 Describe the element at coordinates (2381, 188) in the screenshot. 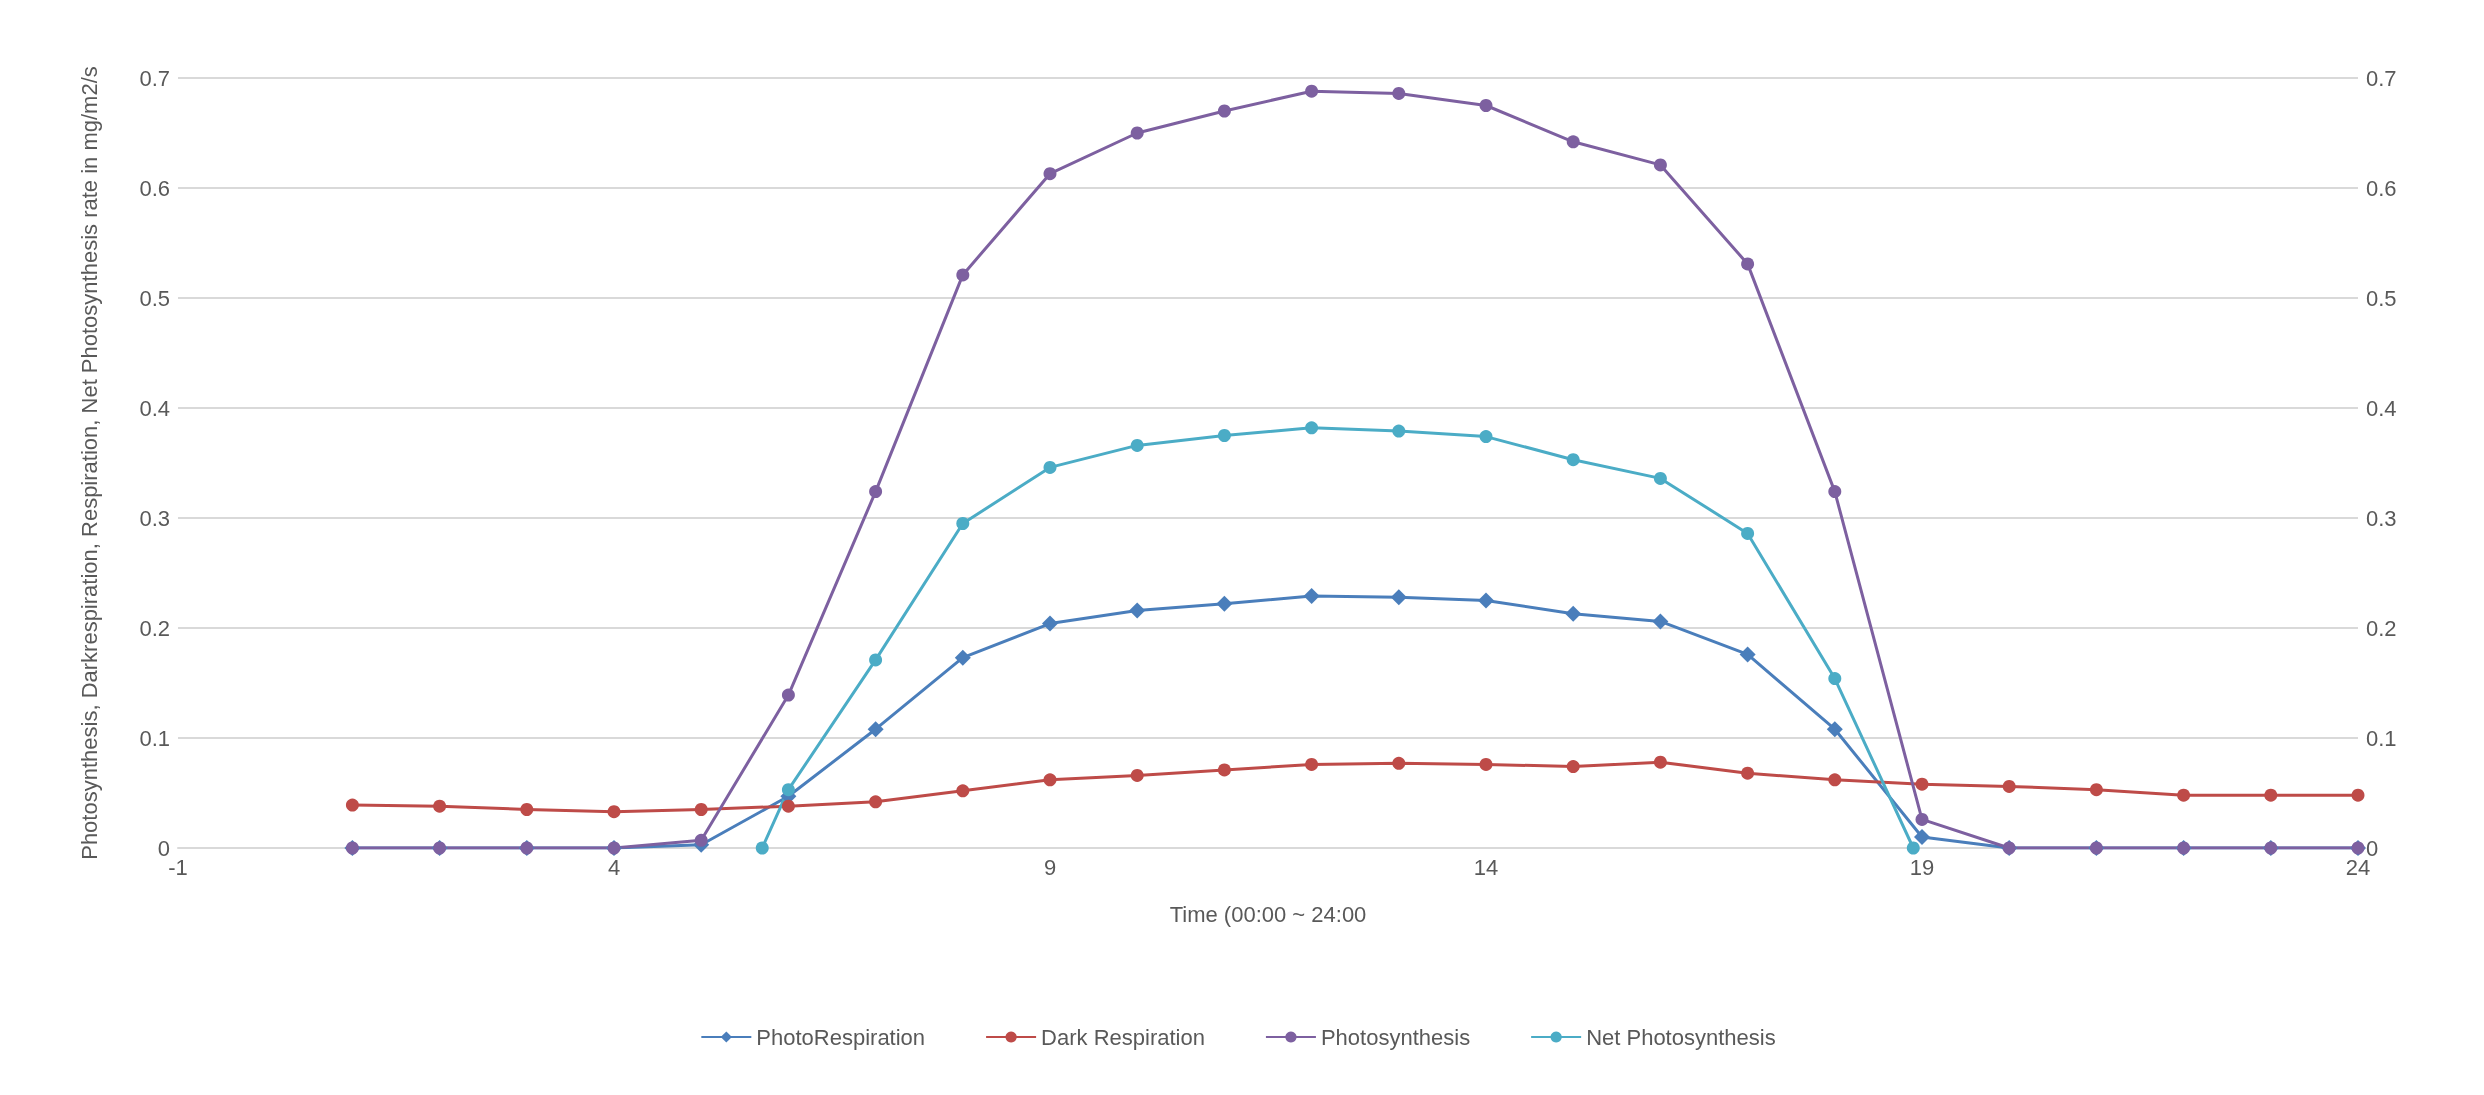

I see `y2-tick-label: 0.6` at that location.